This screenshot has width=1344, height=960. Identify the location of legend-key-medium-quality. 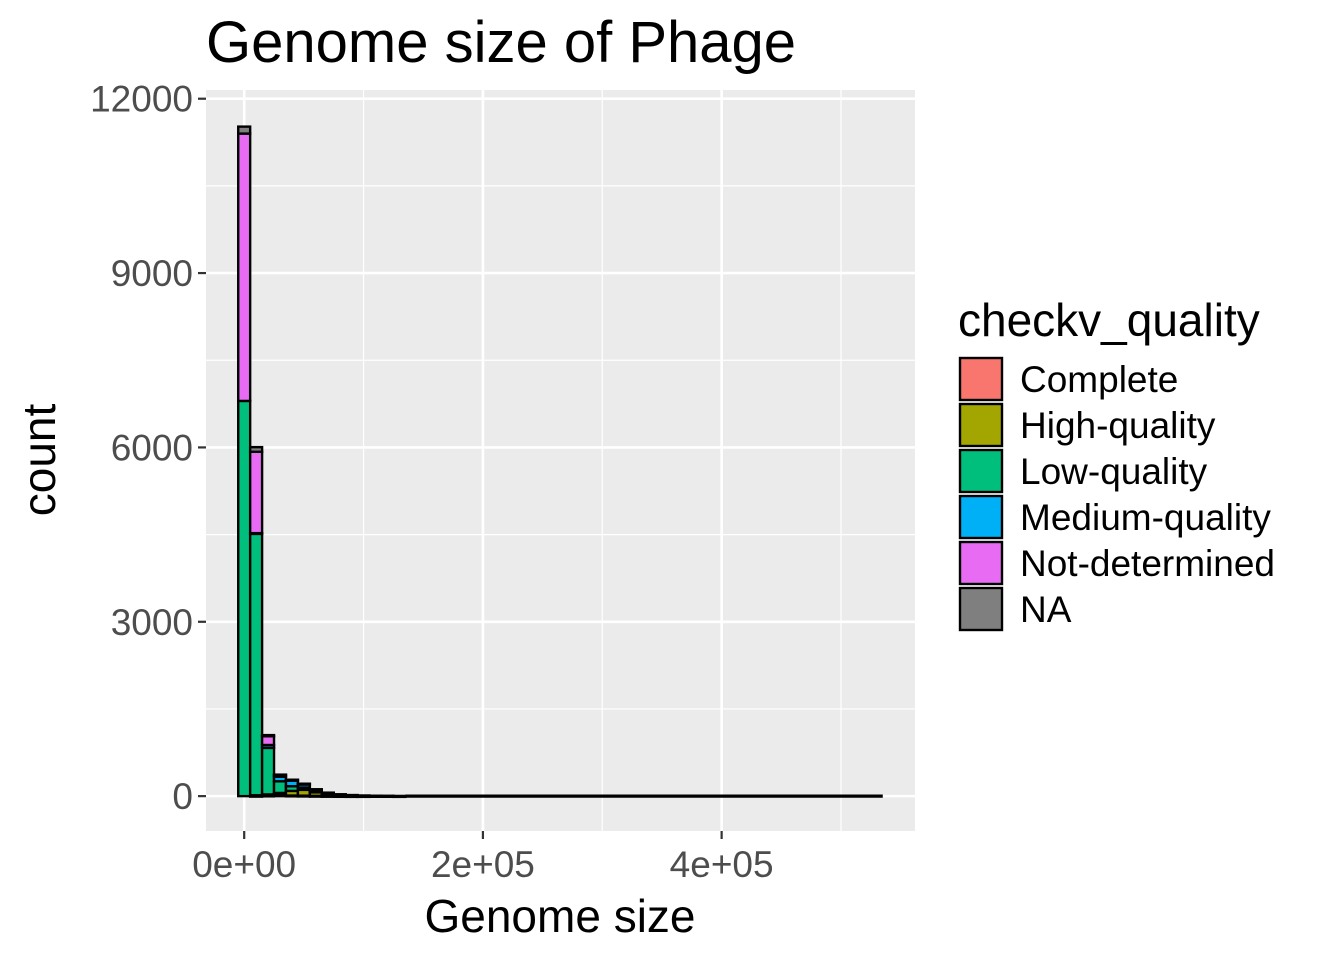
(981, 517).